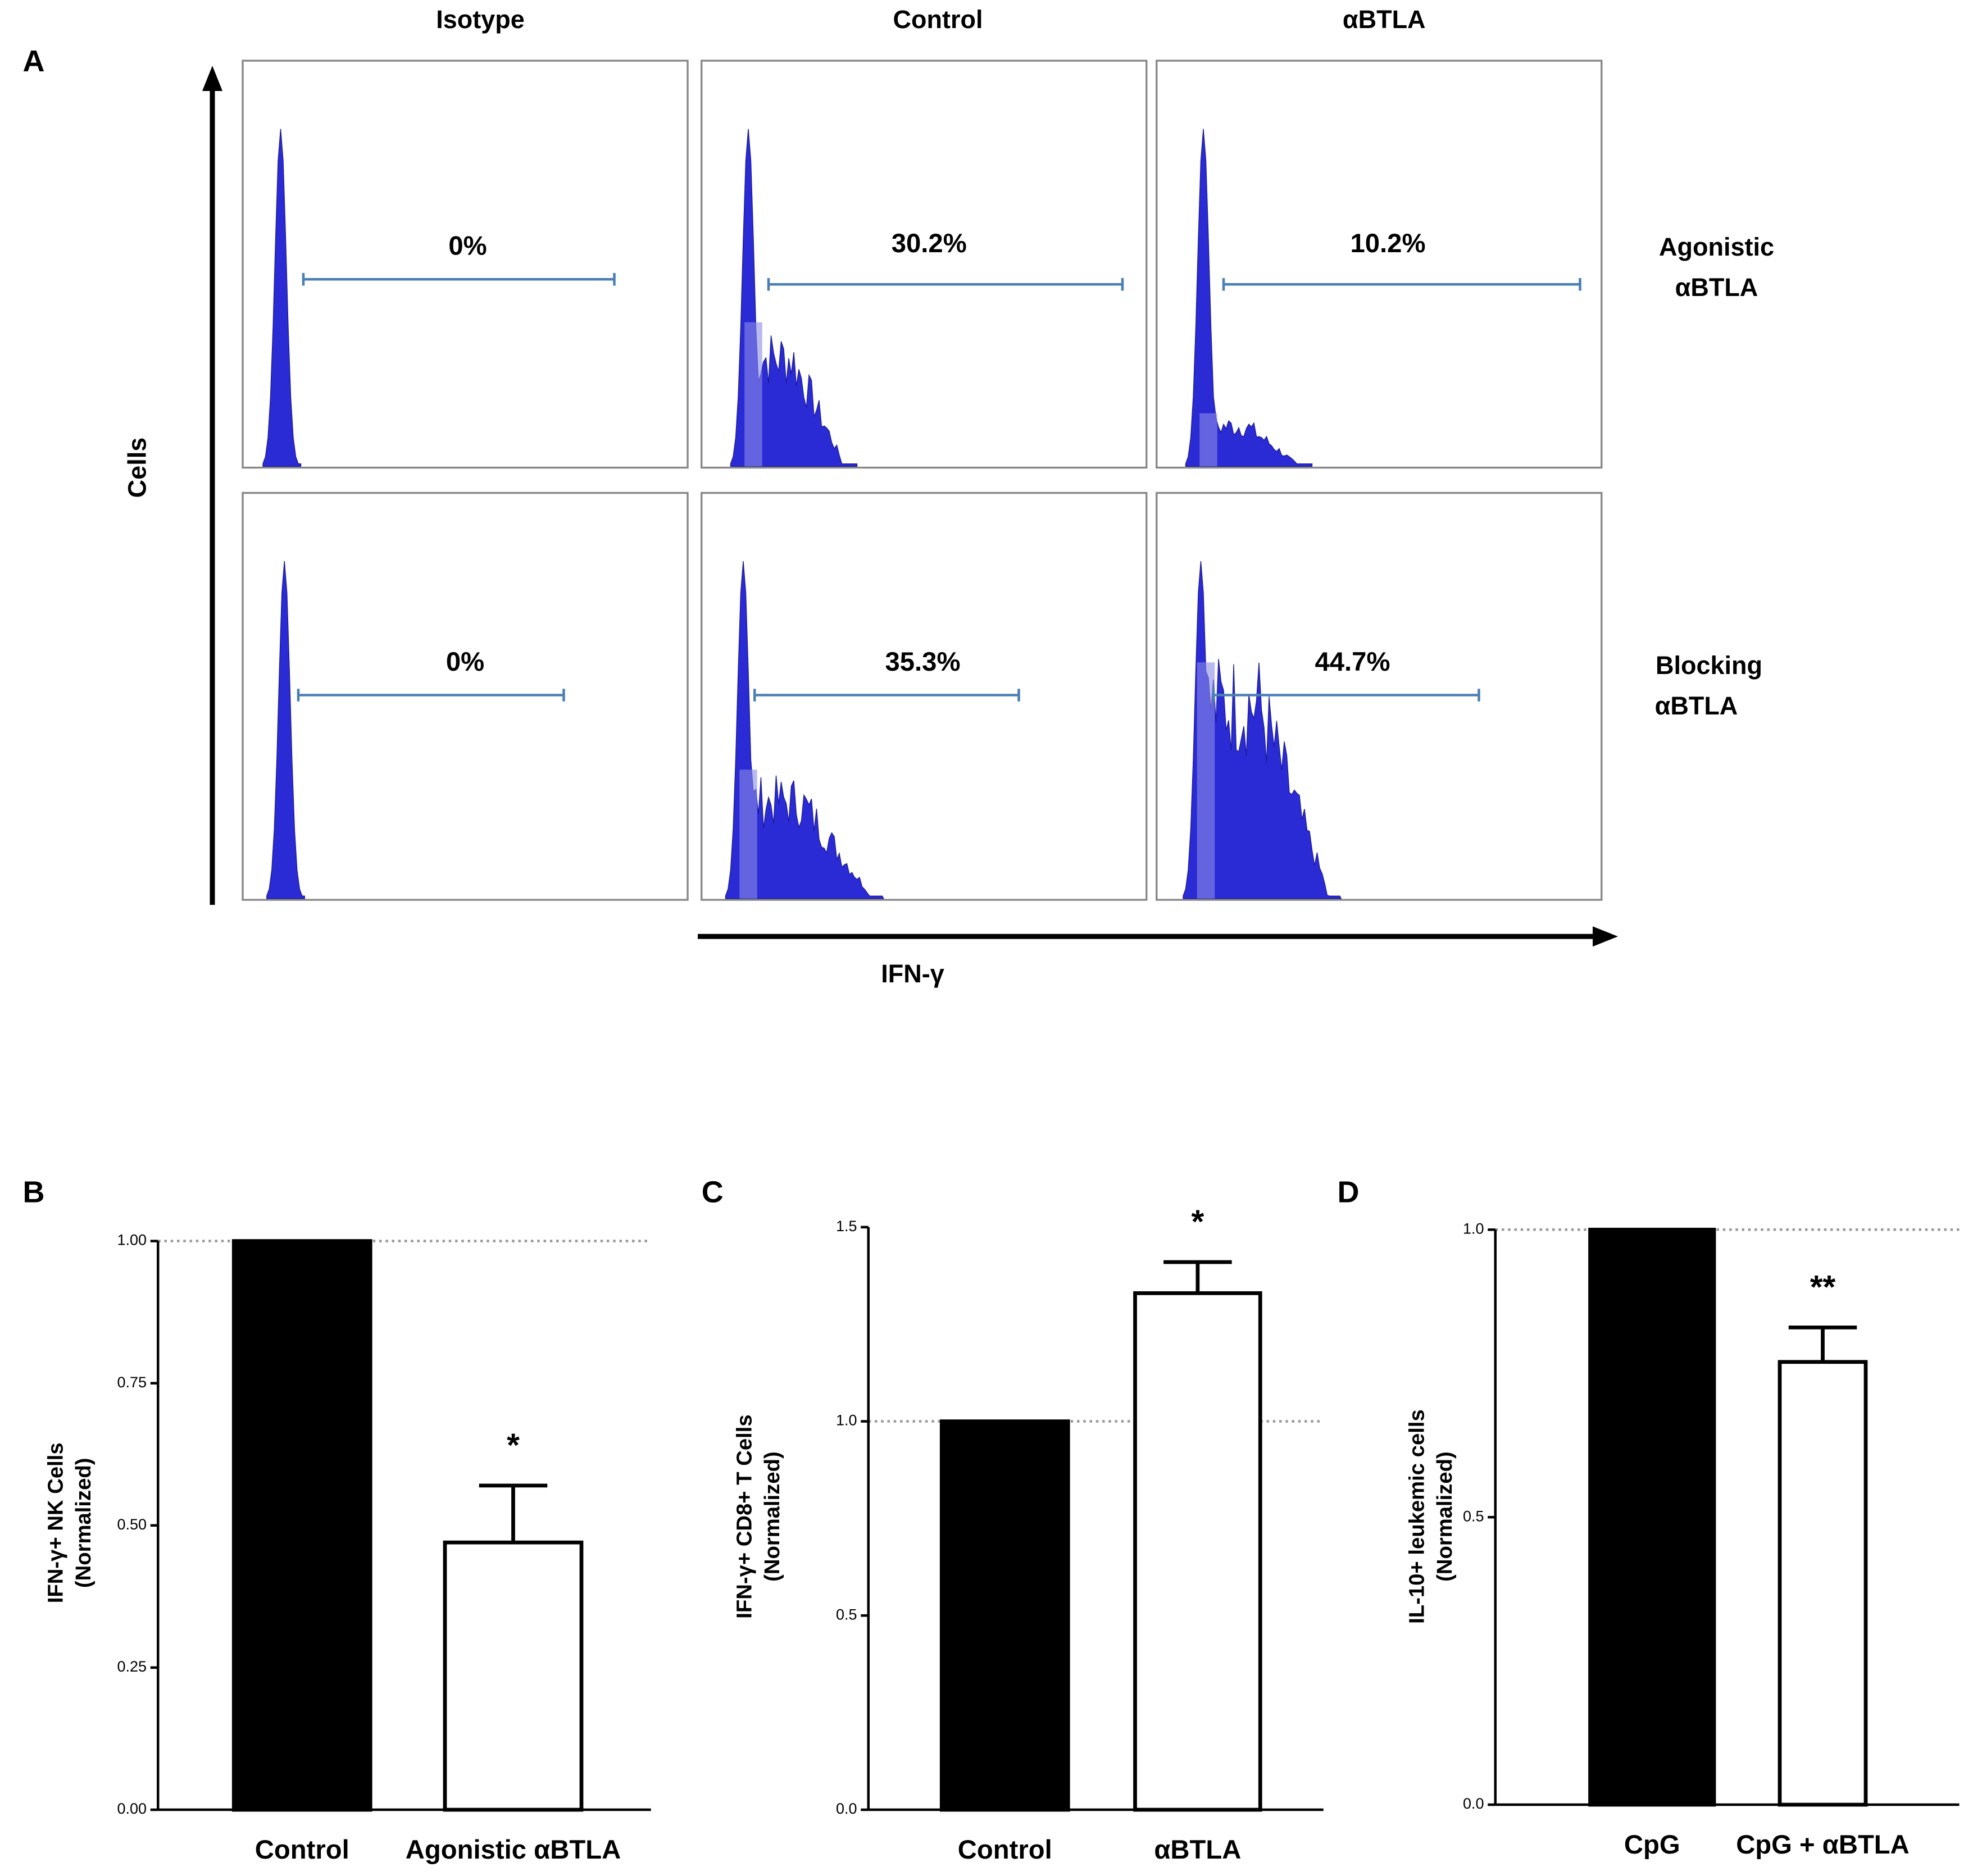  What do you see at coordinates (132, 1240) in the screenshot?
I see `y-tick-label: 1.00` at bounding box center [132, 1240].